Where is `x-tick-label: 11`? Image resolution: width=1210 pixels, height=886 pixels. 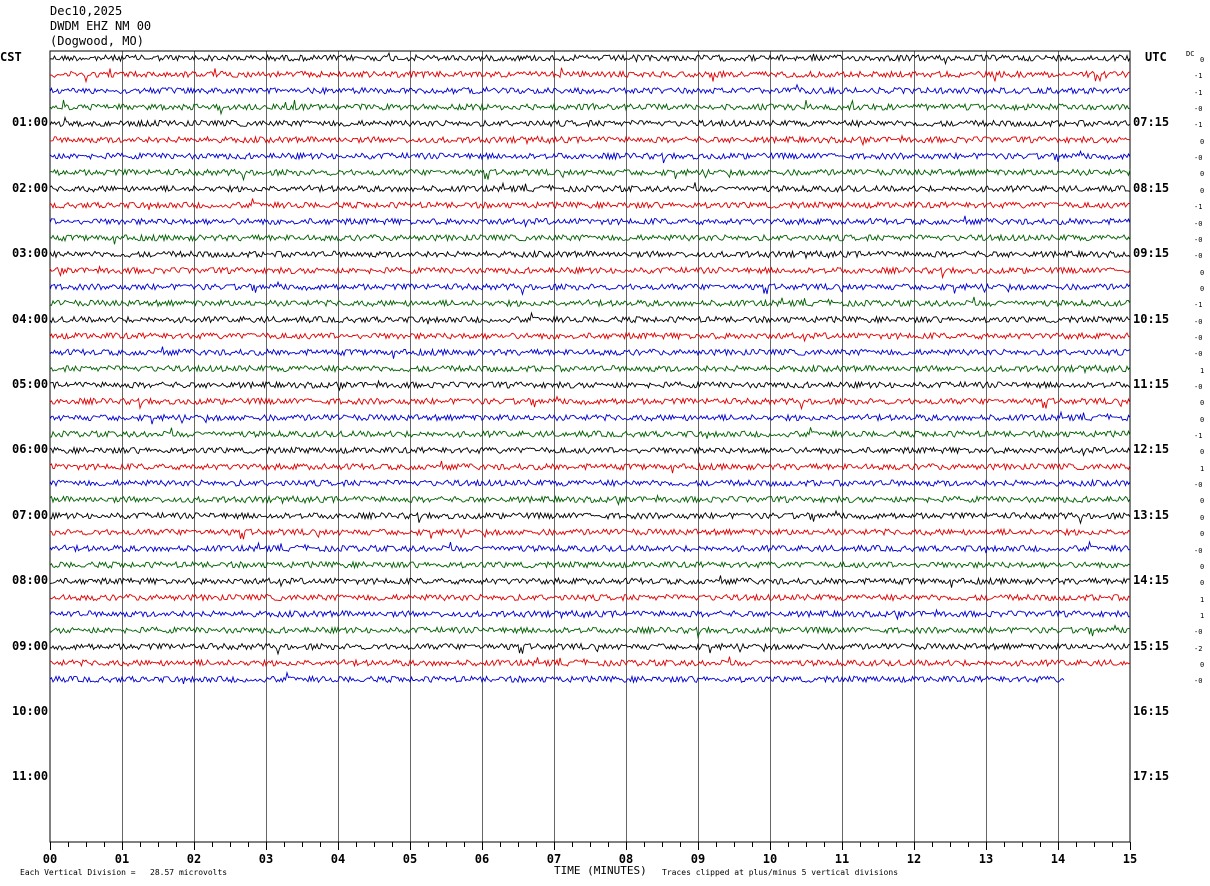
x-tick-label: 11 is located at coordinates (842, 859).